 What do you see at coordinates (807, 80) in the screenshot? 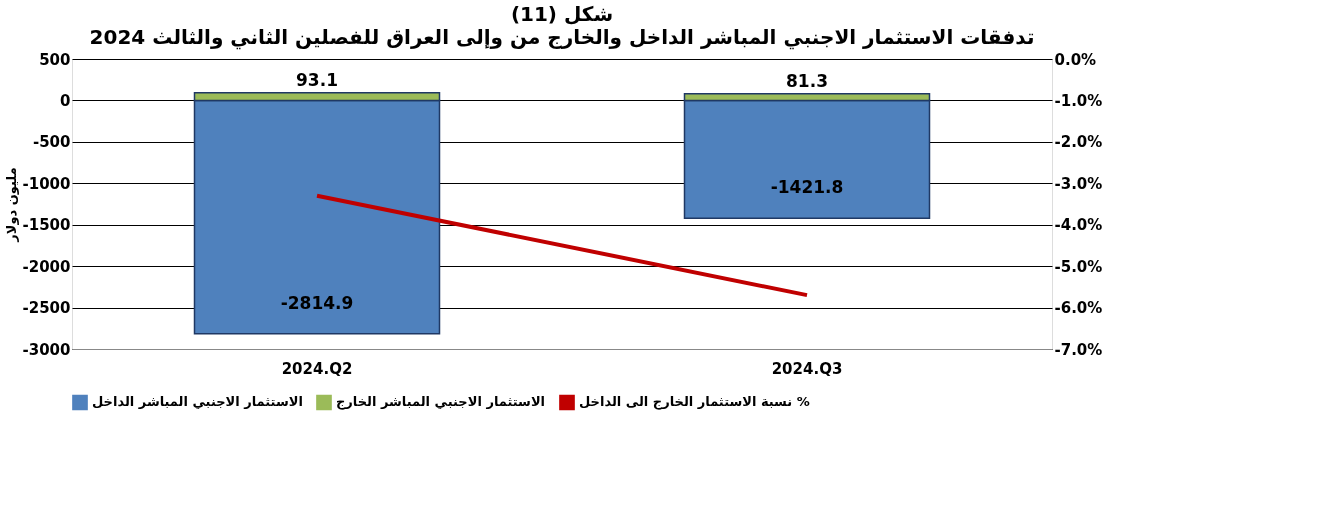
I see `data-label: 81.3` at bounding box center [807, 80].